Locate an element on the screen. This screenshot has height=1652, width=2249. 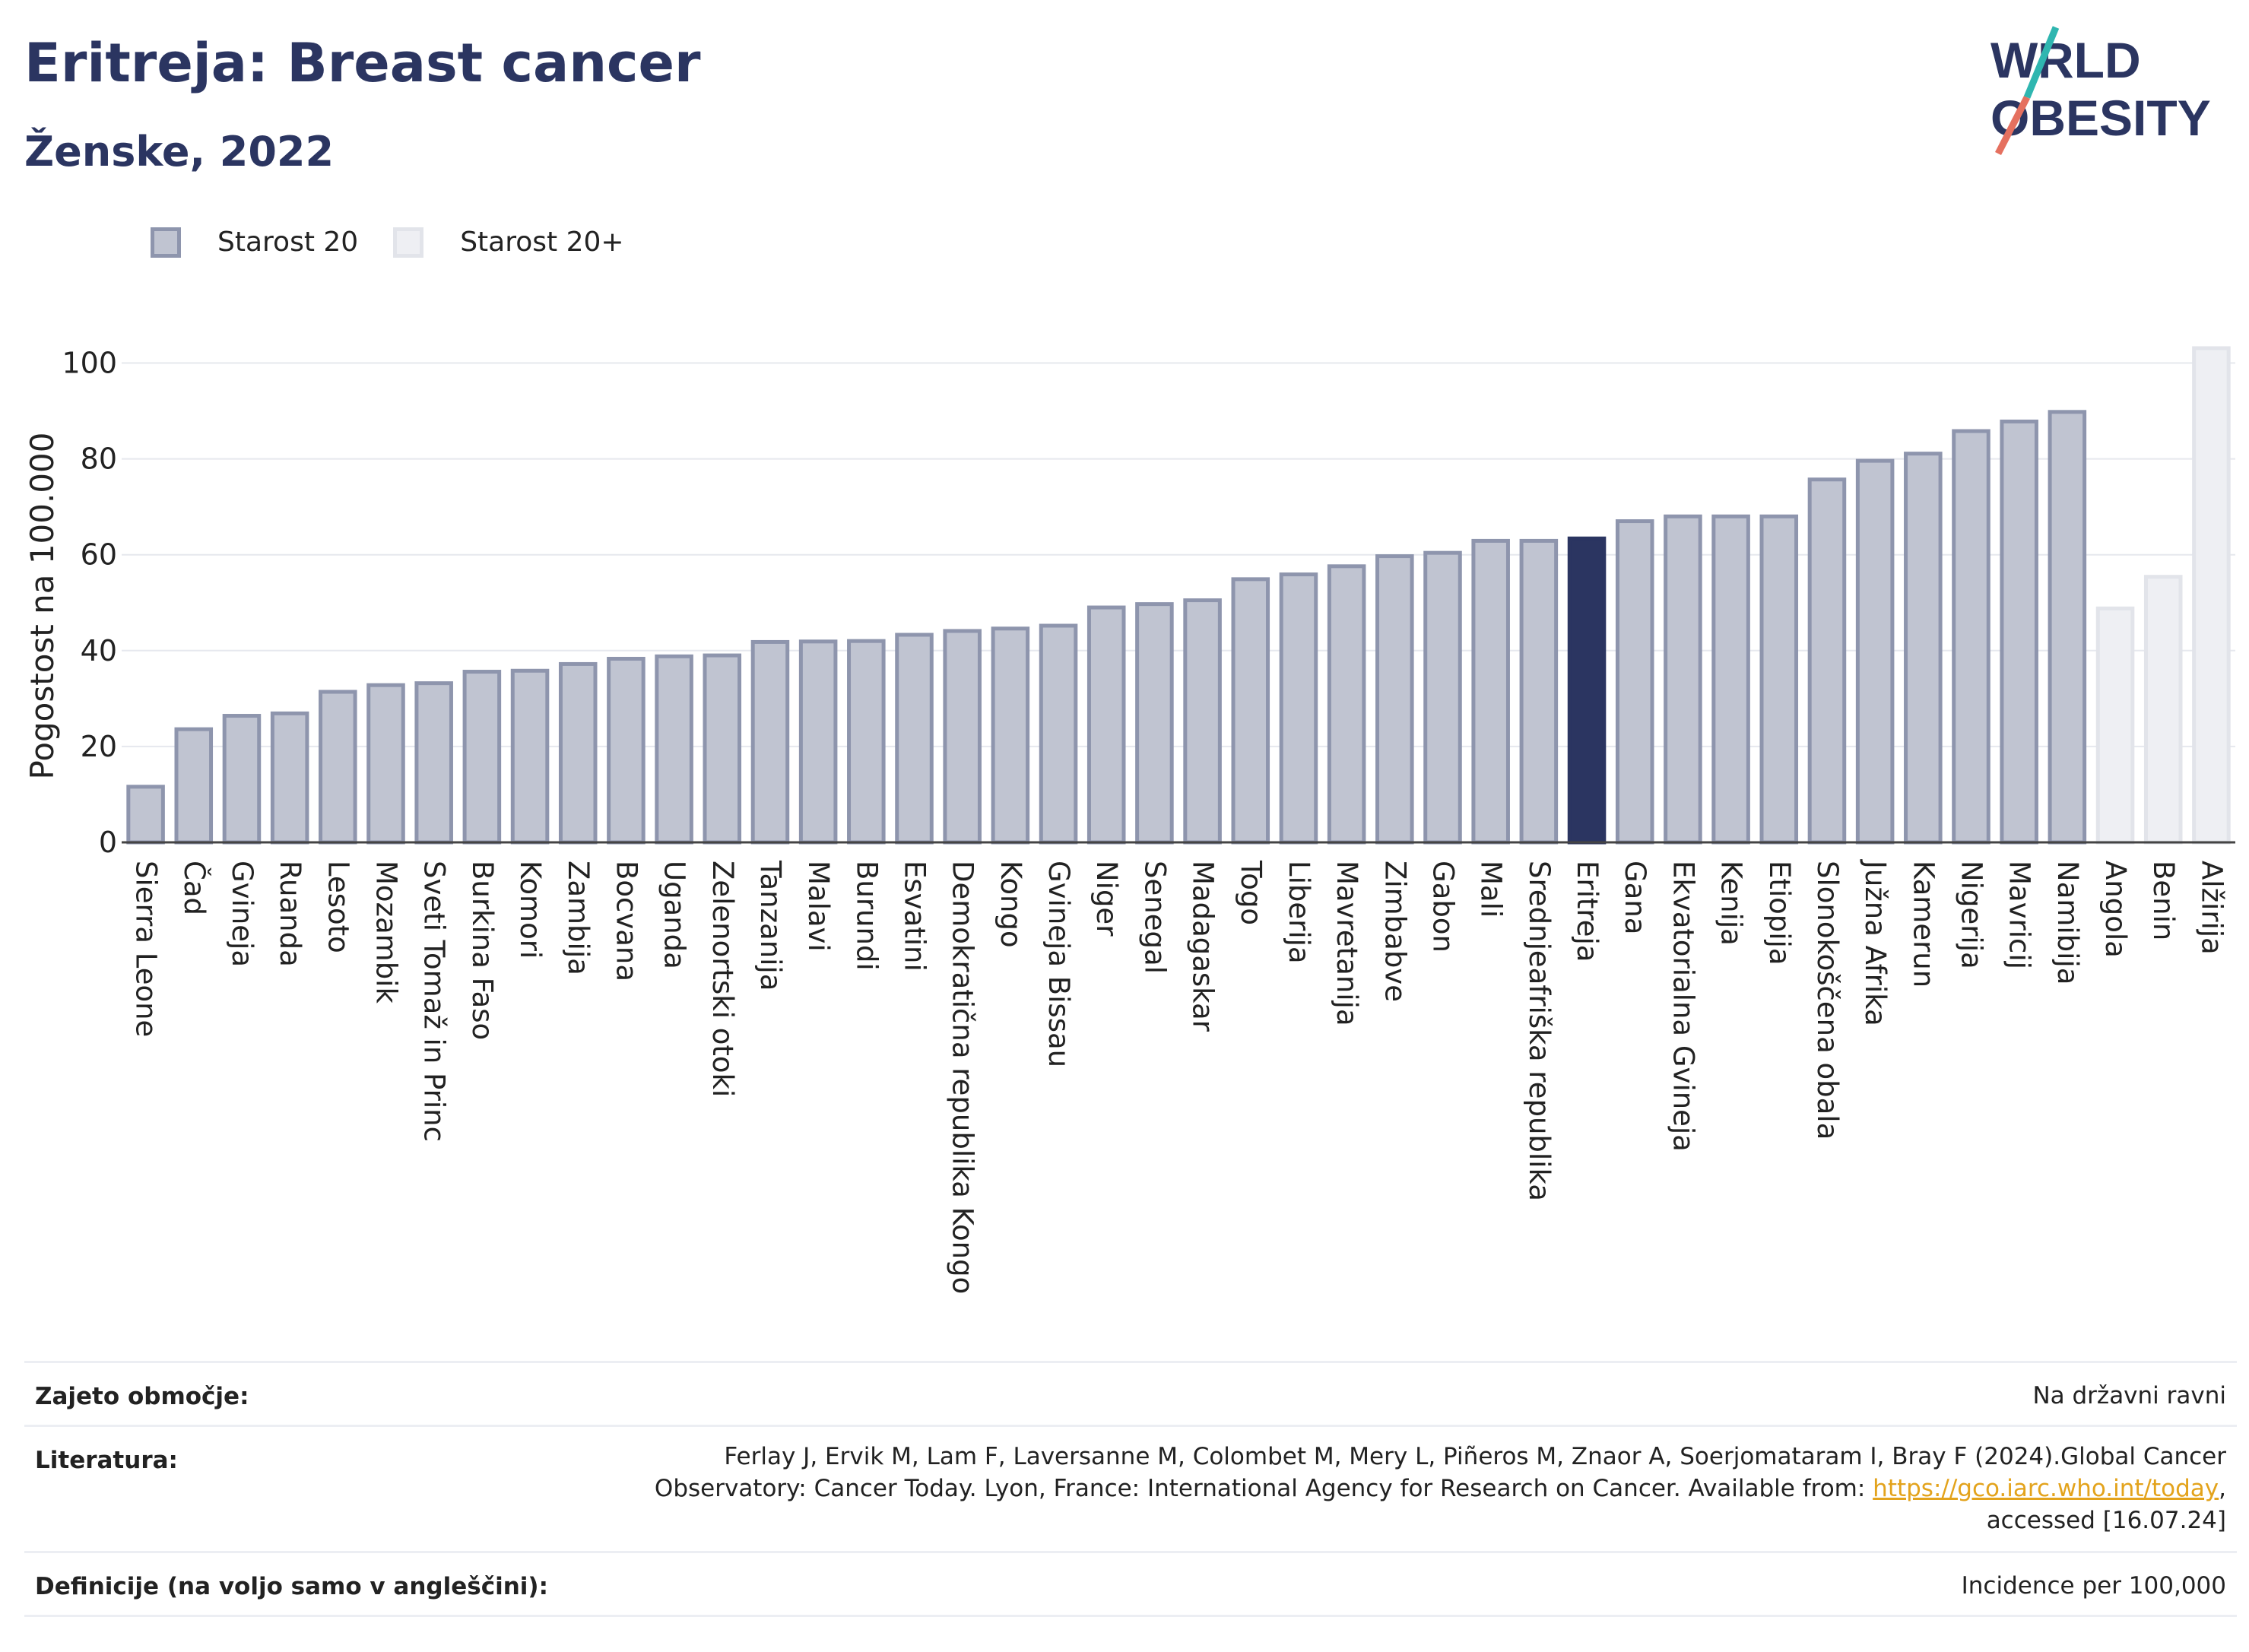
x-tick-label: Mali is located at coordinates (1491, 889).